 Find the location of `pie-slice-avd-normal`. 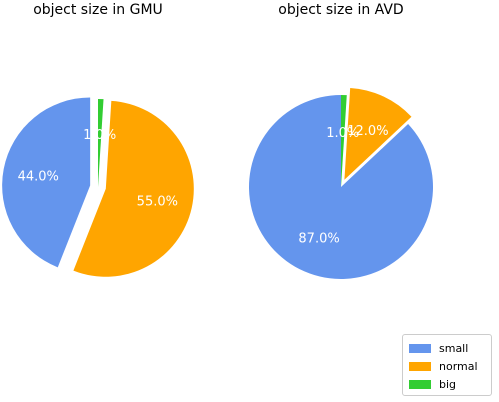

pie-slice-avd-normal is located at coordinates (378, 133).